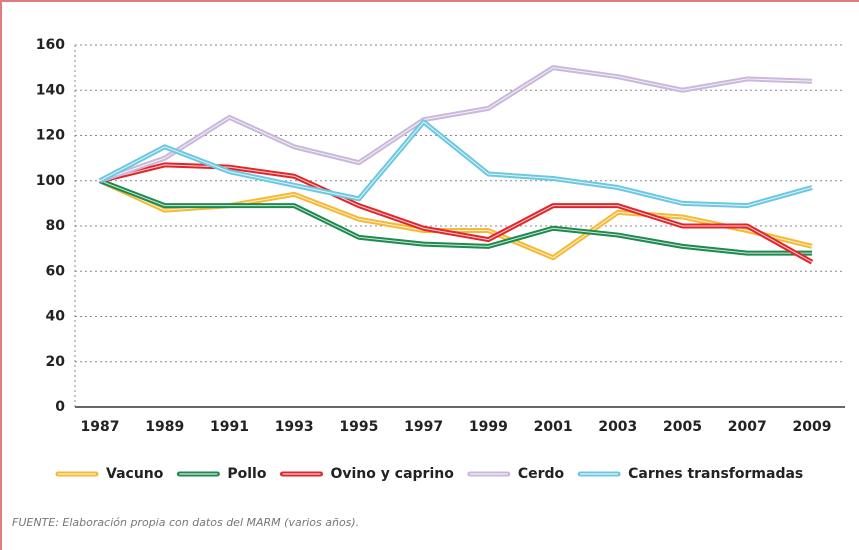 This screenshot has height=550, width=859. I want to click on y-tick-label: 80, so click(56, 226).